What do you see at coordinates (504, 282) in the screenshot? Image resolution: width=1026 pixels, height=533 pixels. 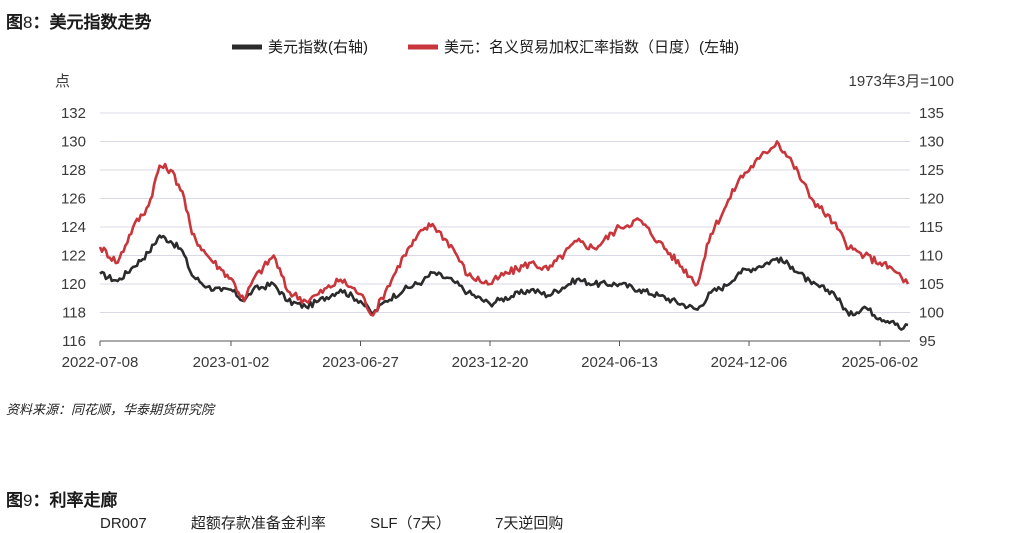 I see `series-line` at bounding box center [504, 282].